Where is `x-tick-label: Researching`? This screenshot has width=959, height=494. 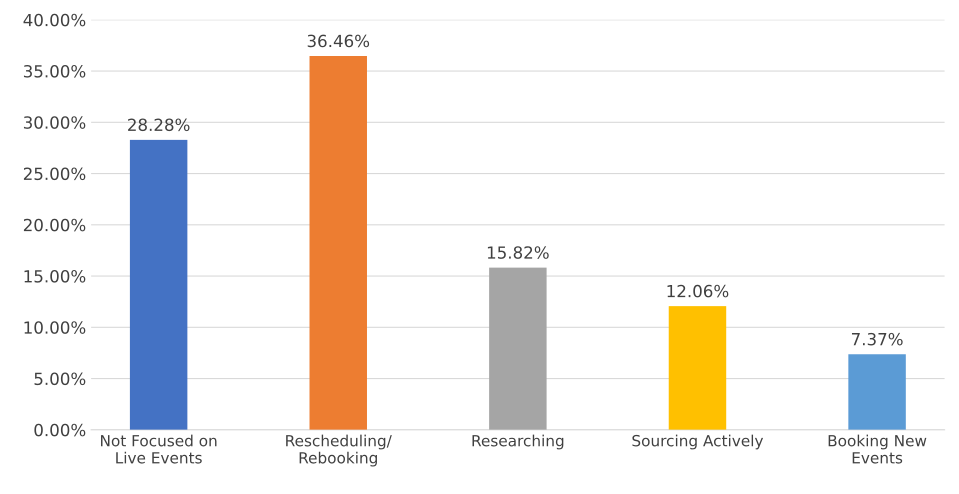
x-tick-label: Researching is located at coordinates (518, 442).